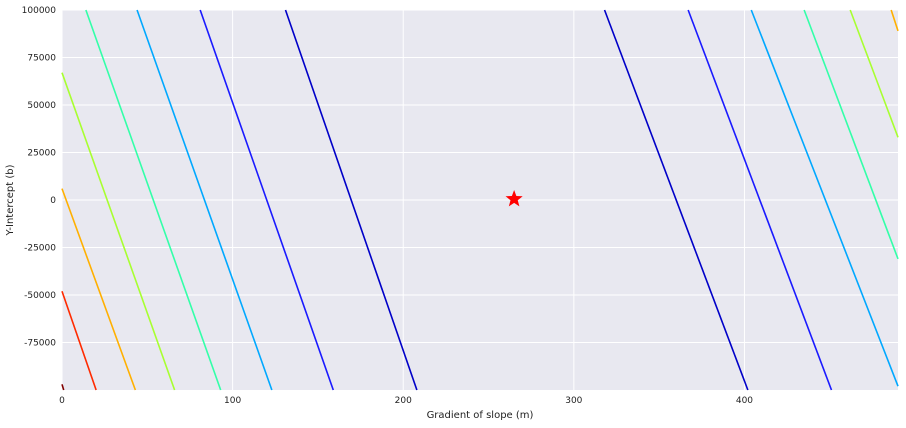 The width and height of the screenshot is (906, 428). I want to click on x-tick-labels: 0 100 200 300 400, so click(406, 401).